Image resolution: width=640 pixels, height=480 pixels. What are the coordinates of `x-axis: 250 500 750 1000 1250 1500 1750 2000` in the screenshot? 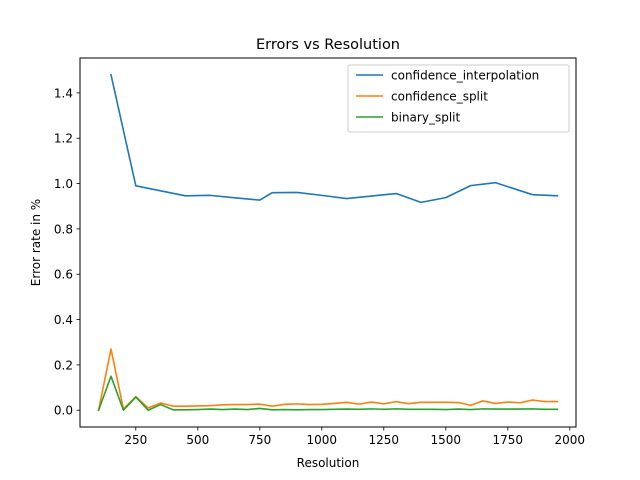 It's located at (354, 437).